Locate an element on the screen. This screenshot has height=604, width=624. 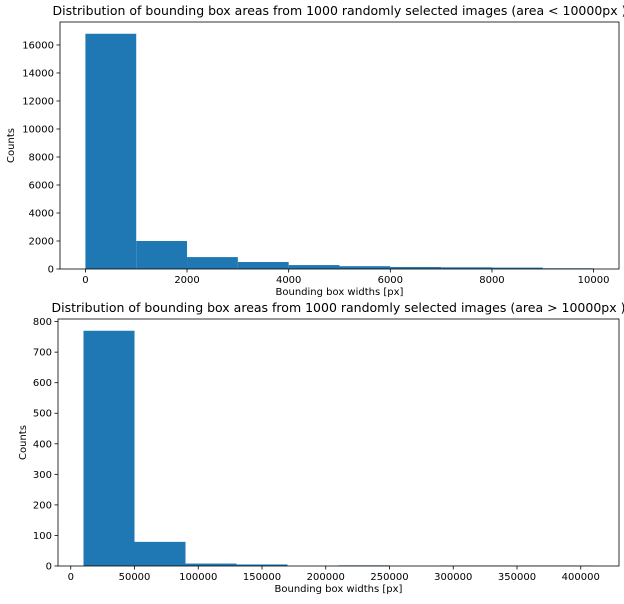
x-tick-label: 6000 is located at coordinates (390, 280).